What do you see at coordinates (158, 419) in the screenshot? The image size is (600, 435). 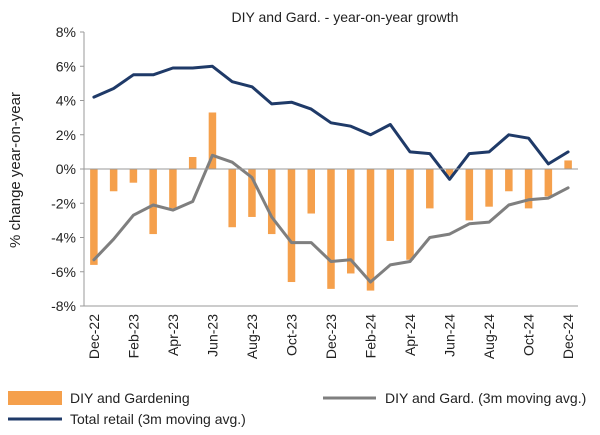 I see `legend-label: Total retail (3m moving avg.)` at bounding box center [158, 419].